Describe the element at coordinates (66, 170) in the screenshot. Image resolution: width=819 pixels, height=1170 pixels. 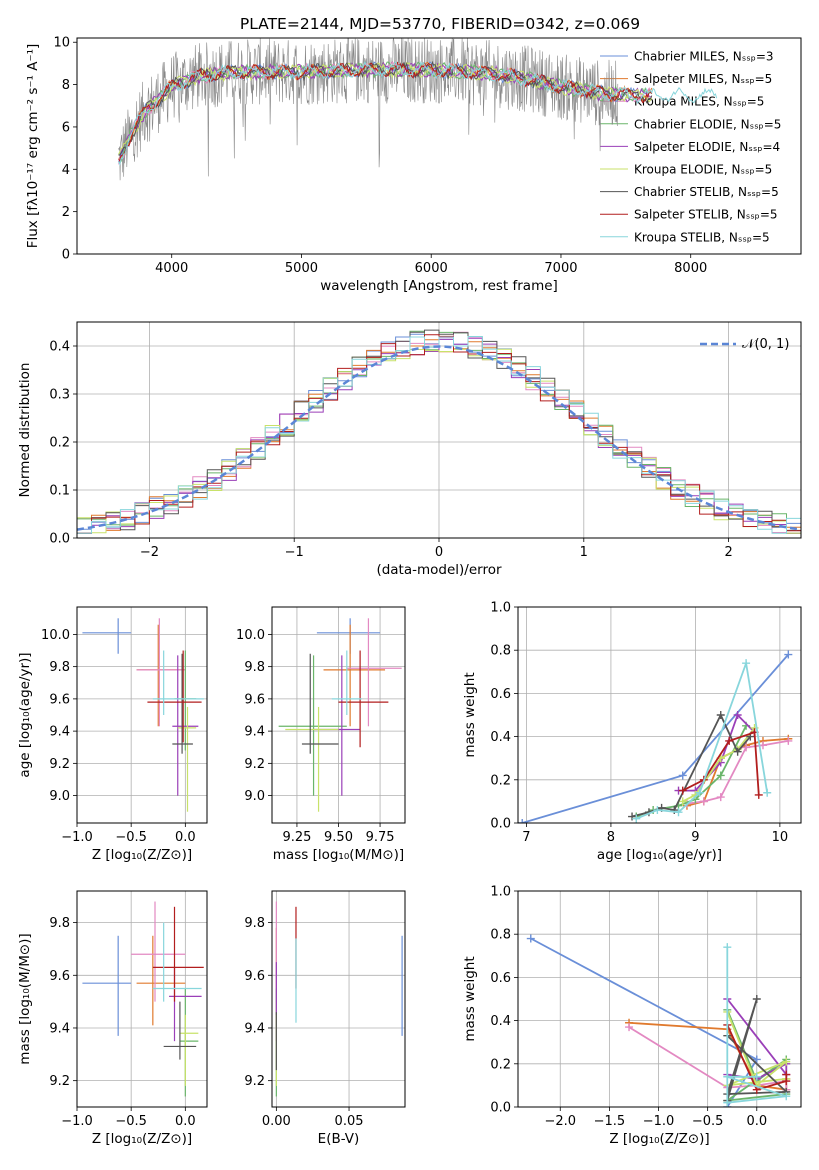
I see `y-tick-label: 4` at that location.